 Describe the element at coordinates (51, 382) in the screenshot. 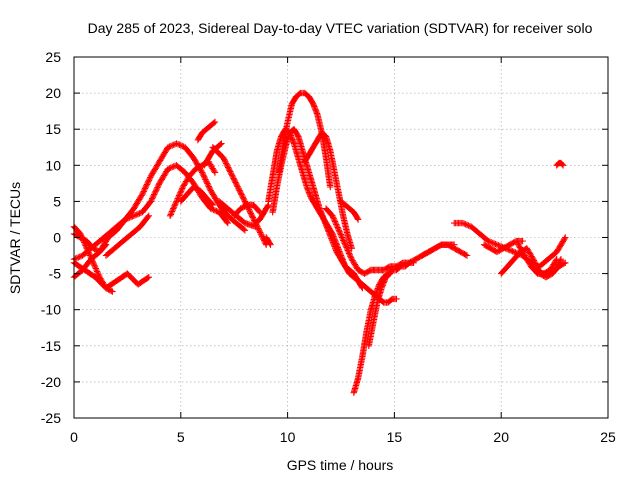

I see `y-tick-label: -20` at that location.